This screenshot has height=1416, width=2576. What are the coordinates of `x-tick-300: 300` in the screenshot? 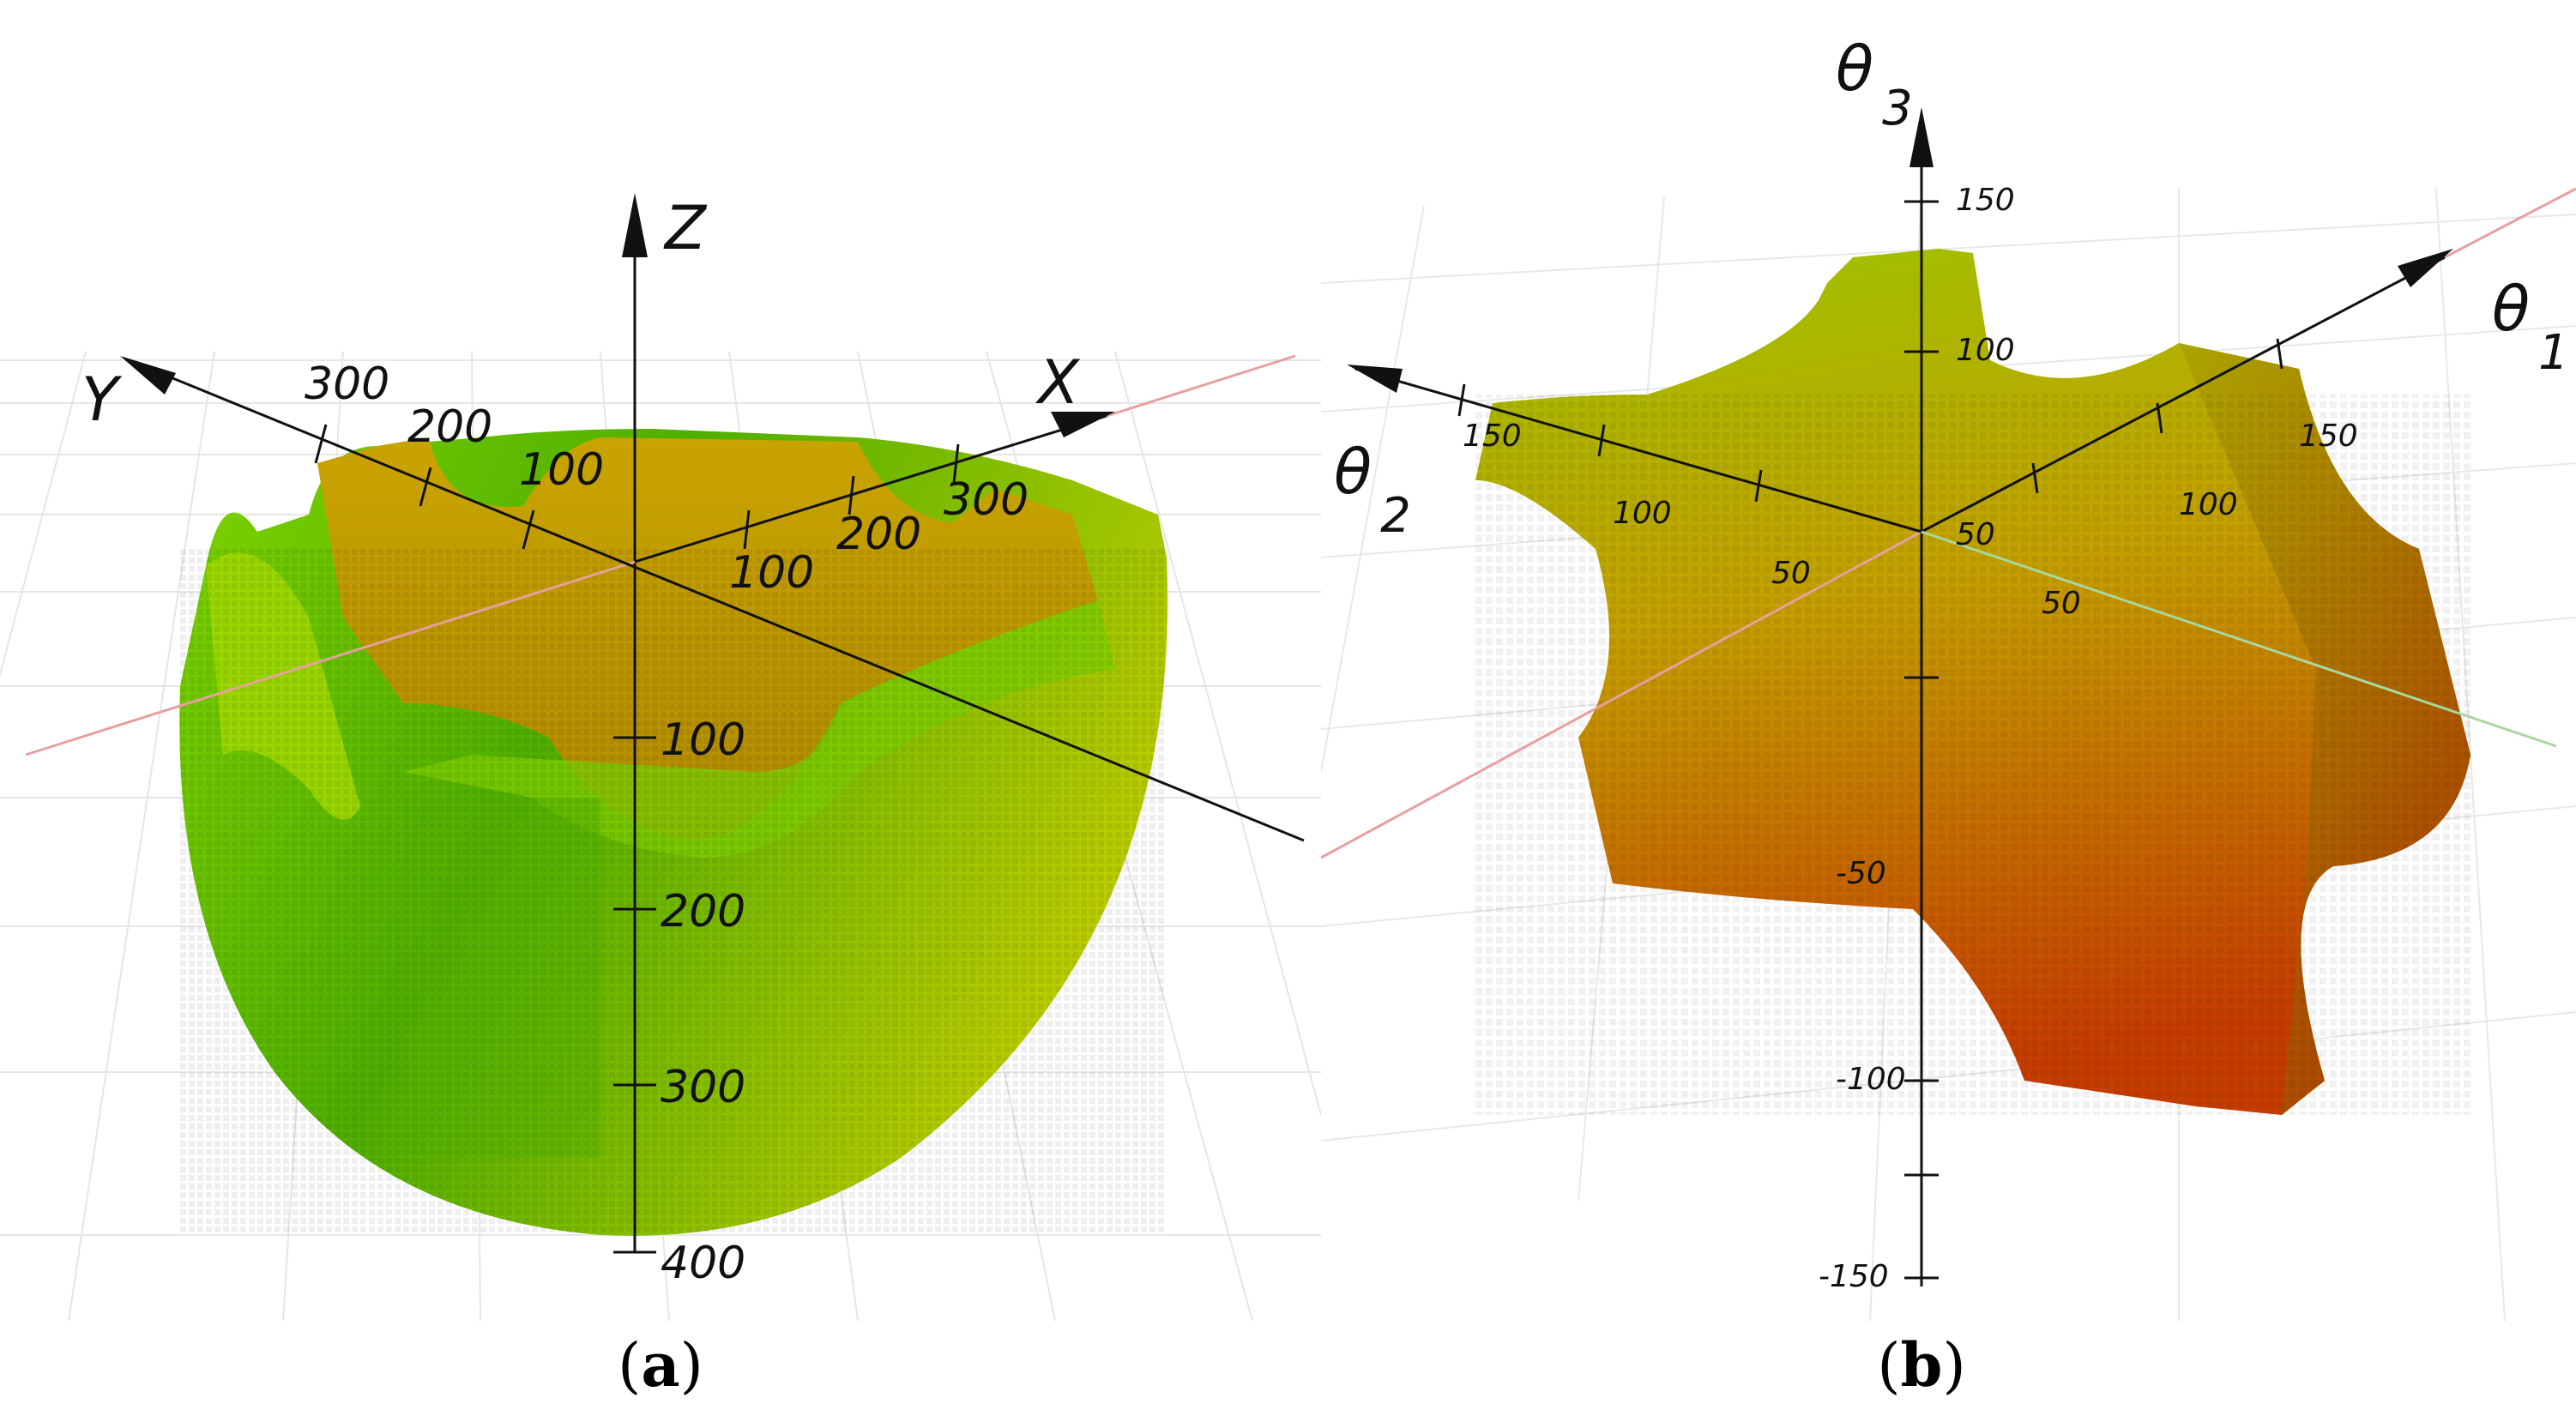 It's located at (986, 500).